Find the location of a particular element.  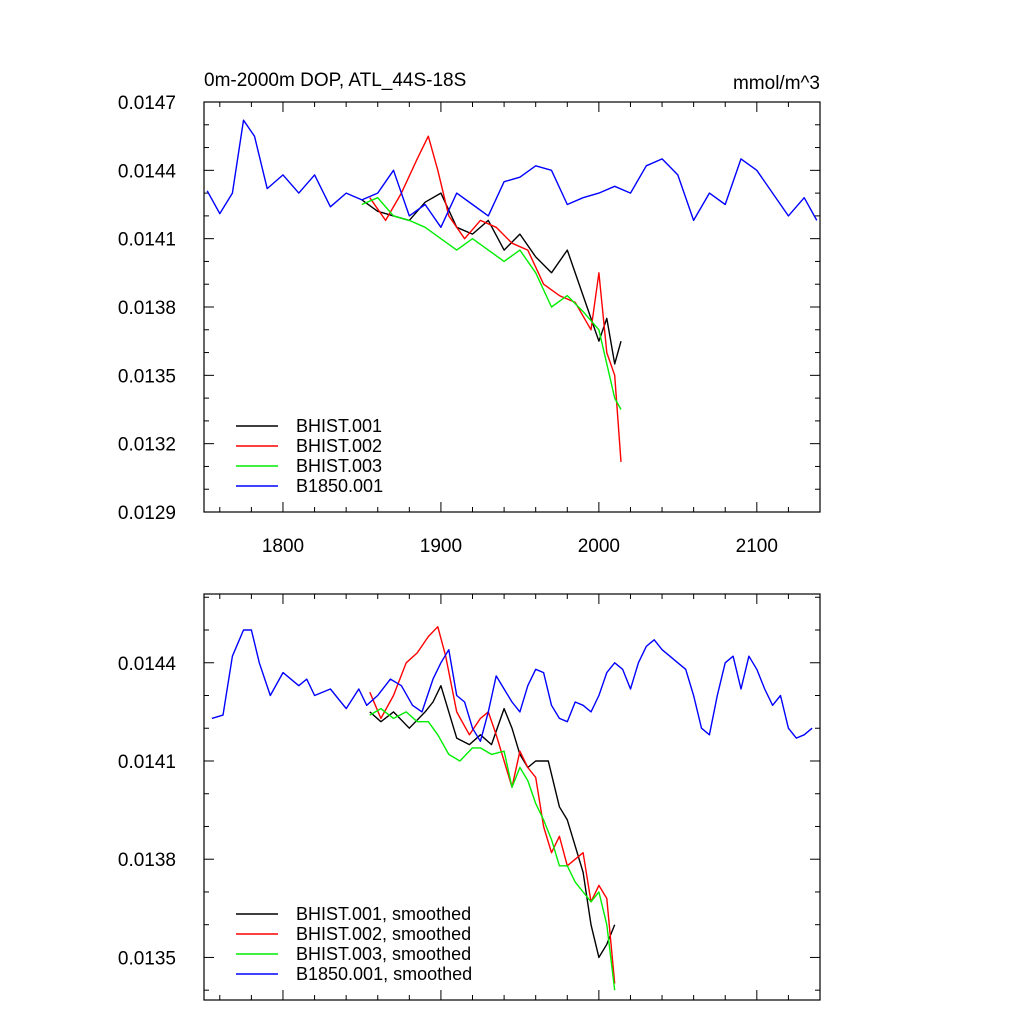

legend-label: BHIST.001, smoothed is located at coordinates (383, 914).